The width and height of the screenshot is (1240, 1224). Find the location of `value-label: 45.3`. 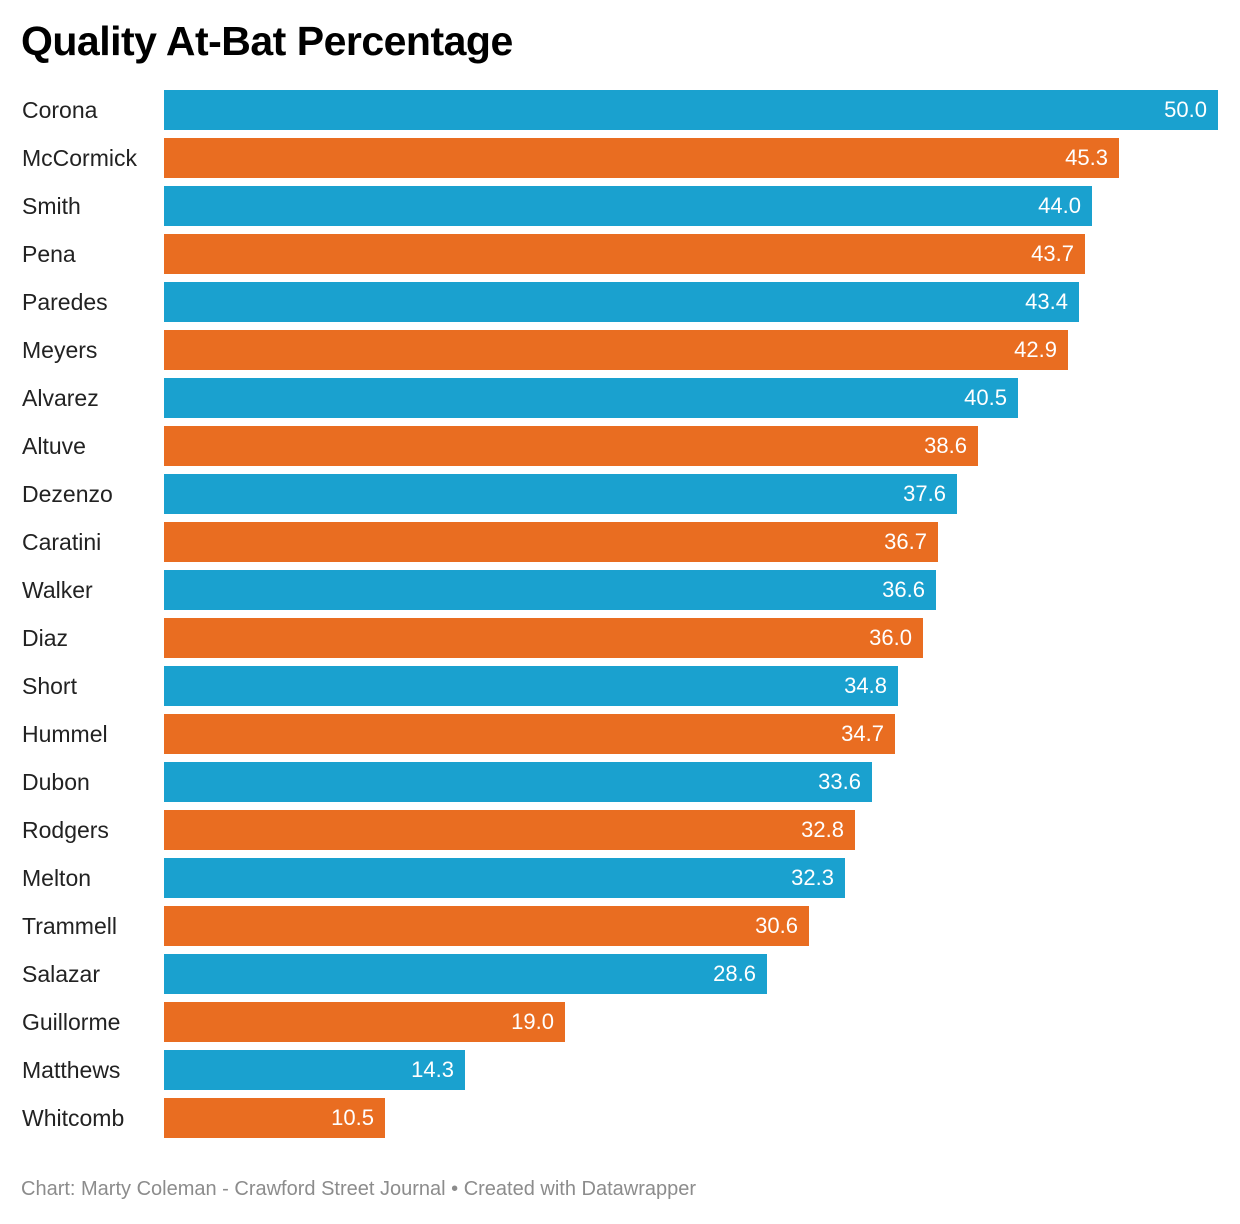

value-label: 45.3 is located at coordinates (1086, 157).